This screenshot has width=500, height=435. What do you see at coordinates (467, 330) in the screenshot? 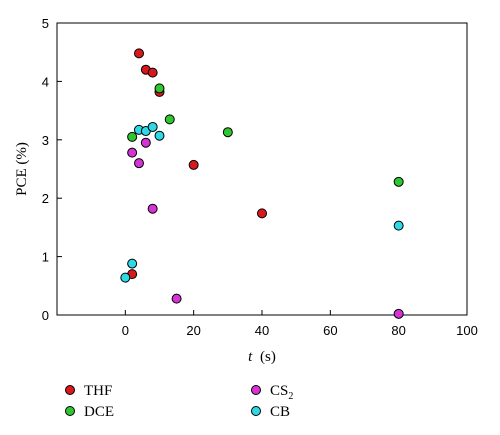
I see `x-tick-label: 100` at bounding box center [467, 330].